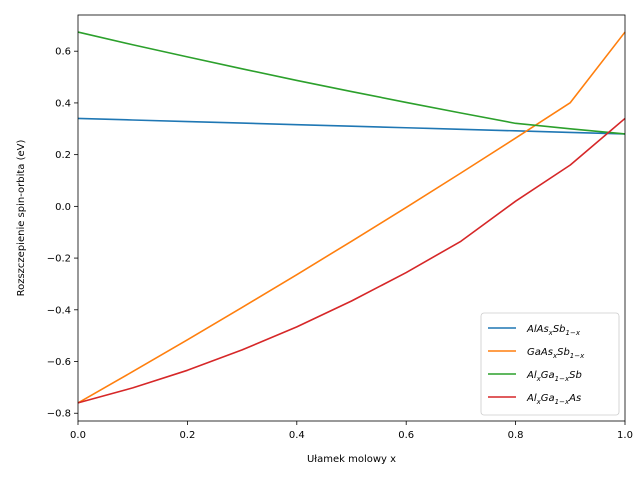 The image size is (640, 480). Describe the element at coordinates (59, 259) in the screenshot. I see `y-tick-label: −0.2` at that location.